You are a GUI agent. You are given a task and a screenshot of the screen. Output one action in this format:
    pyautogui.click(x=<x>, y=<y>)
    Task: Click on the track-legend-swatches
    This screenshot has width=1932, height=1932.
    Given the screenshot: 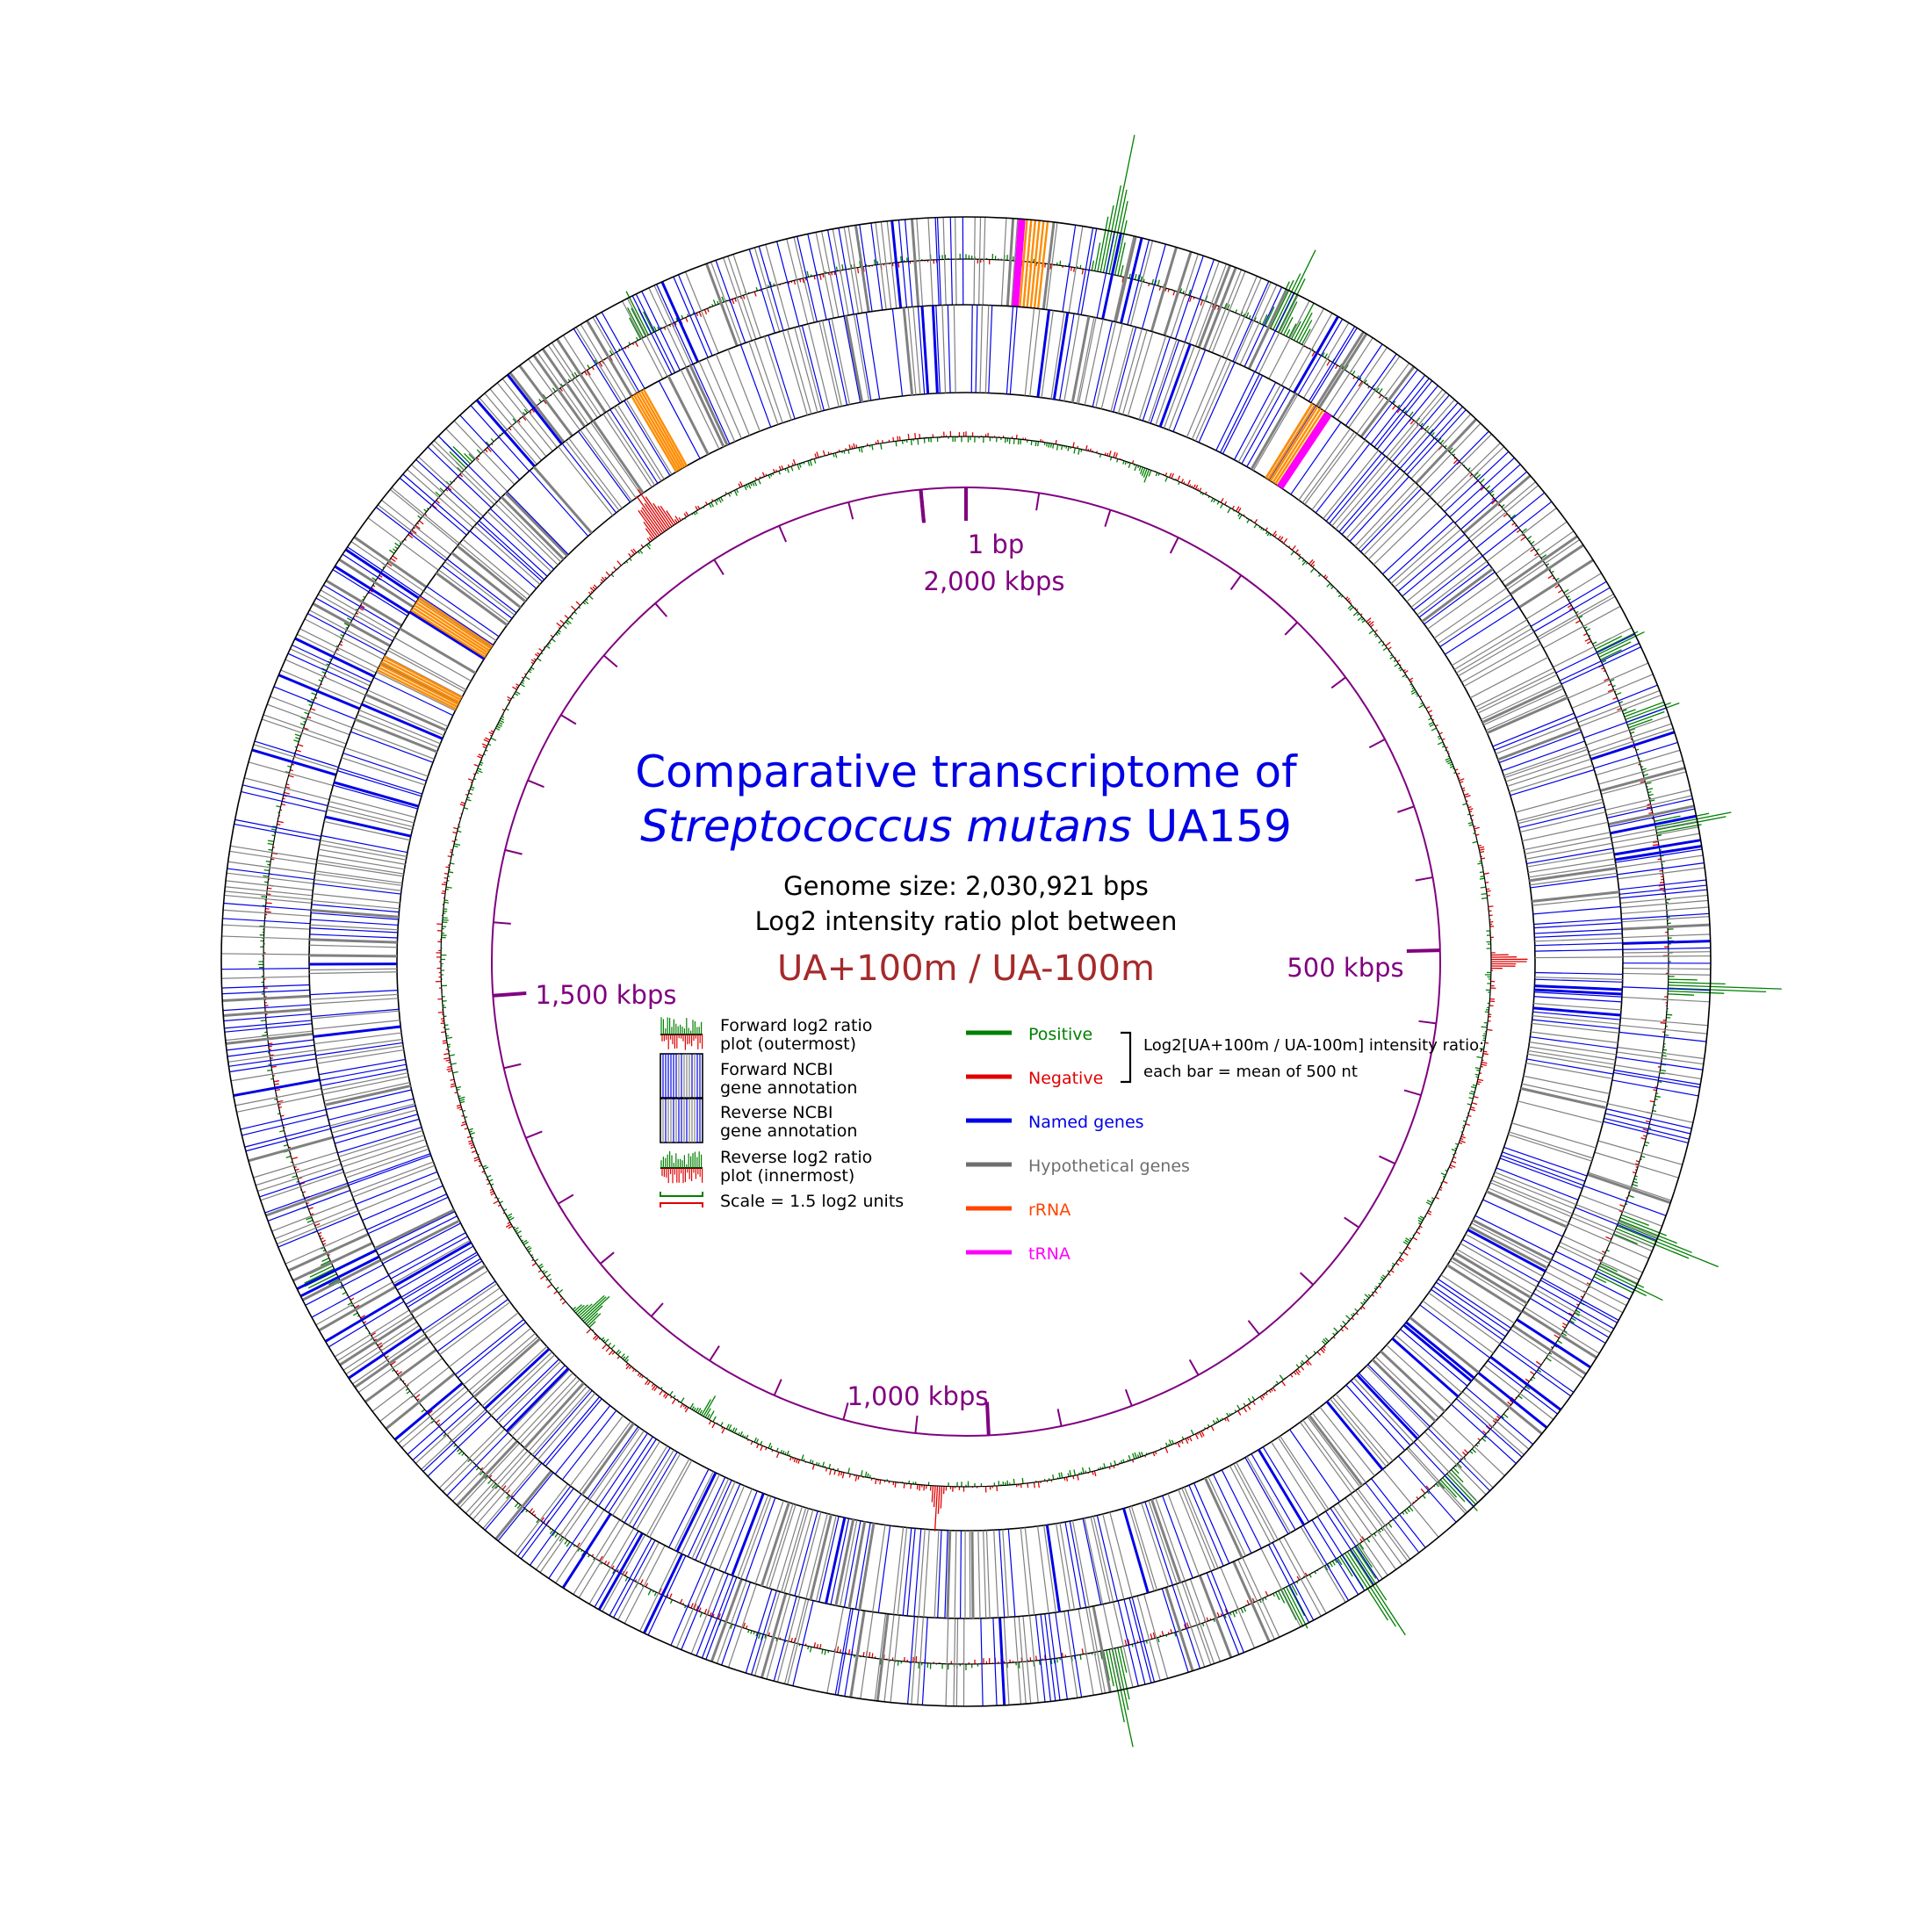 What is the action you would take?
    pyautogui.click(x=896, y=1136)
    